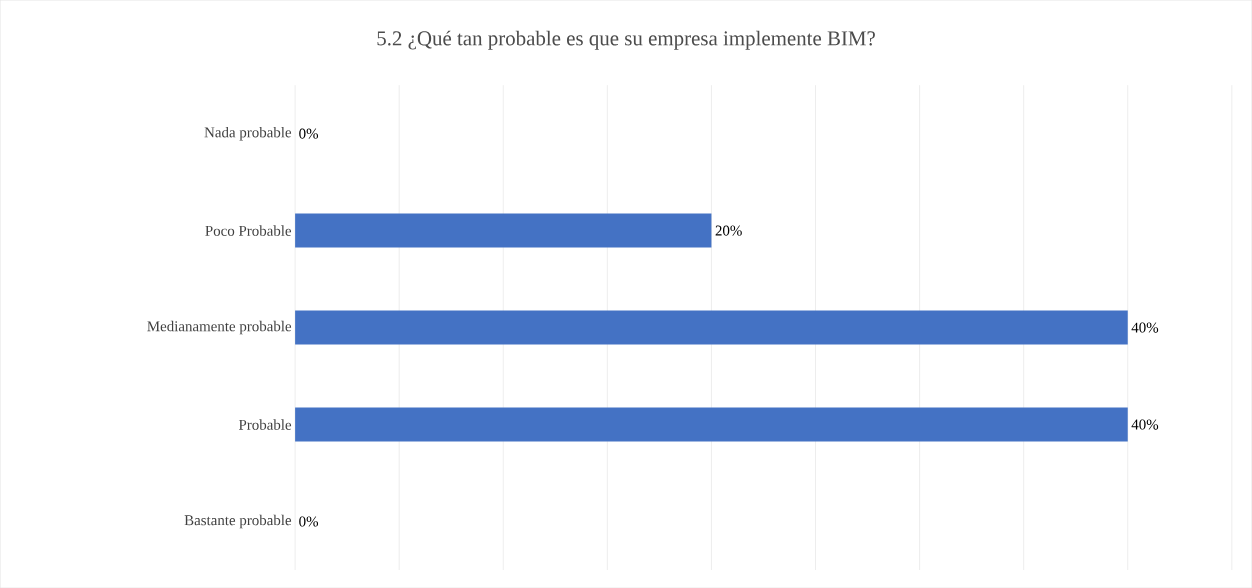 The image size is (1252, 588). I want to click on y-tick-label: Poco Probable, so click(248, 230).